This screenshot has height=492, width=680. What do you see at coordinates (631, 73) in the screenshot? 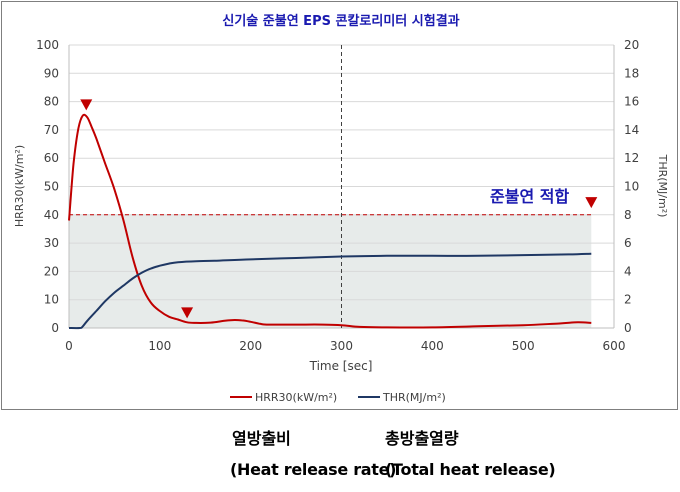
I see `y-tick-label-right: 18` at bounding box center [631, 73].